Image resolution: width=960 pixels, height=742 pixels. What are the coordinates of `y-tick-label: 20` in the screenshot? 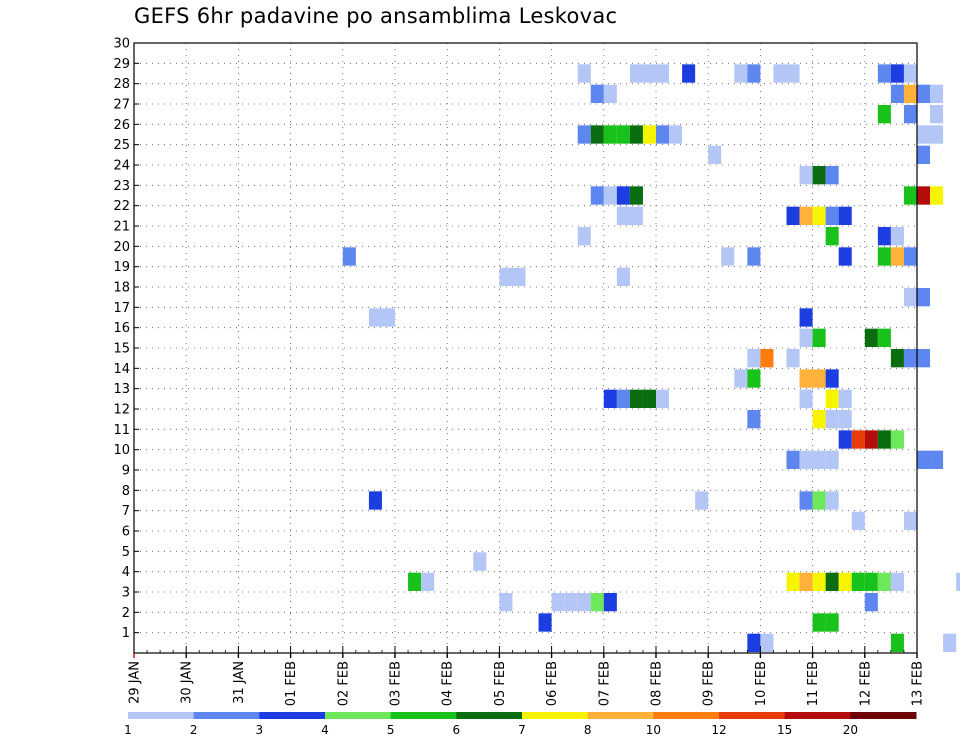 It's located at (121, 247).